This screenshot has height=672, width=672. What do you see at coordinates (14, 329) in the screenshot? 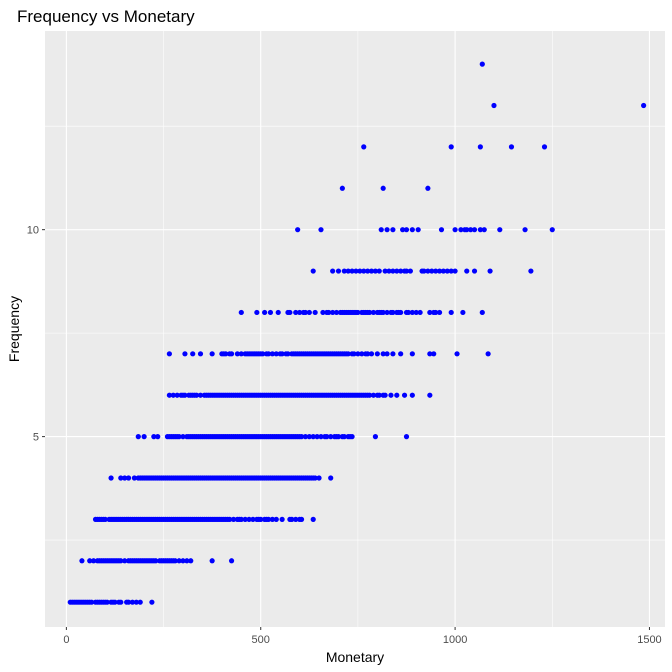
I see `y-axis-title: Frequency` at bounding box center [14, 329].